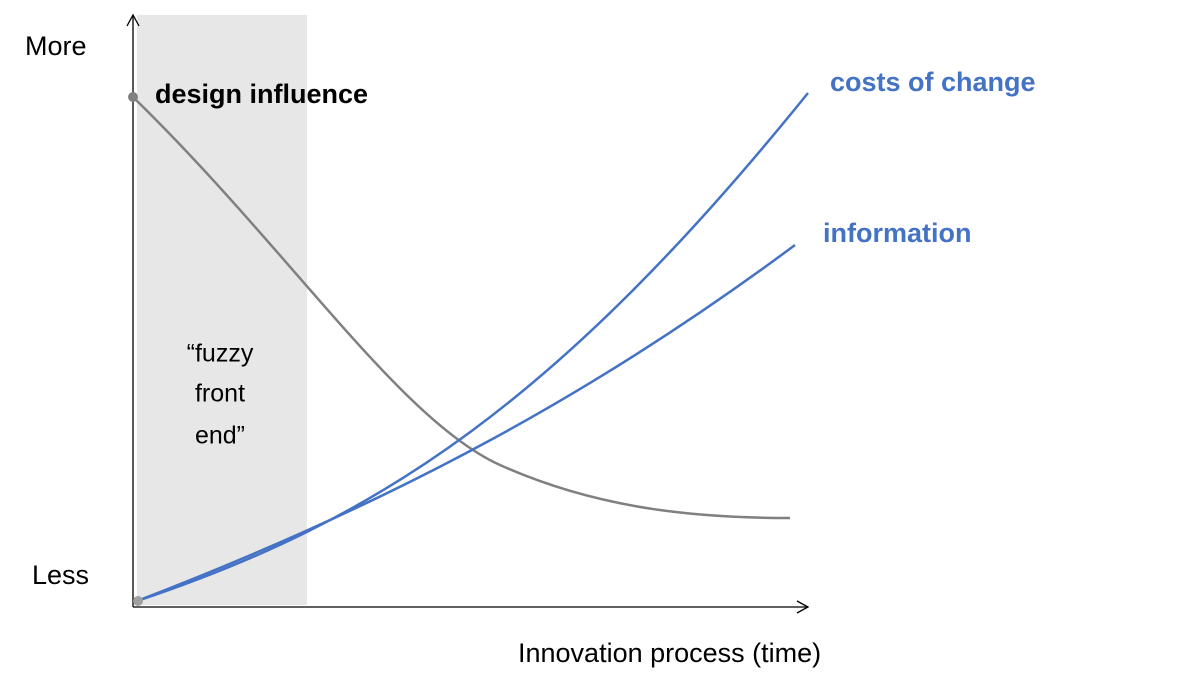  What do you see at coordinates (669, 653) in the screenshot?
I see `x-axis-label: Innovation process (time)` at bounding box center [669, 653].